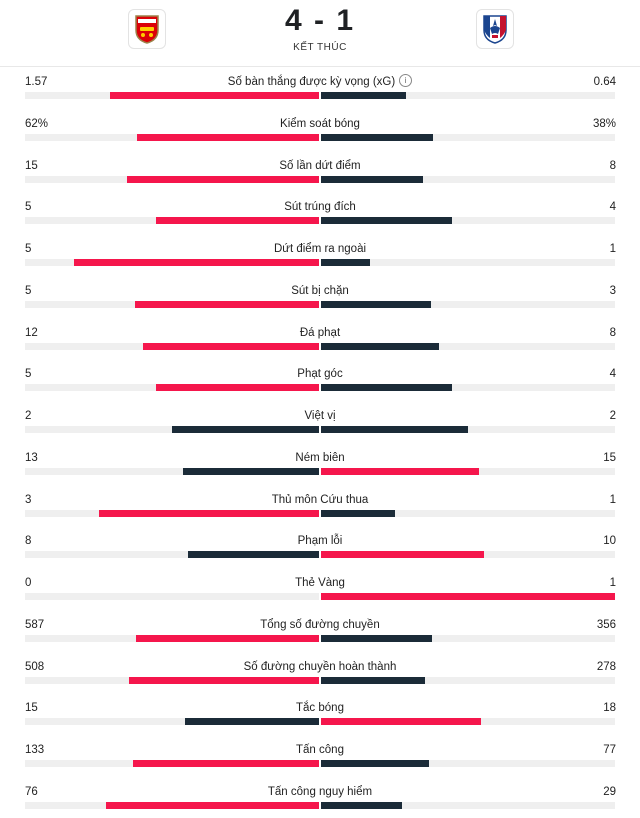  I want to click on stat-label: Số bàn thắng được kỳ vọng (xG) i, so click(320, 81).